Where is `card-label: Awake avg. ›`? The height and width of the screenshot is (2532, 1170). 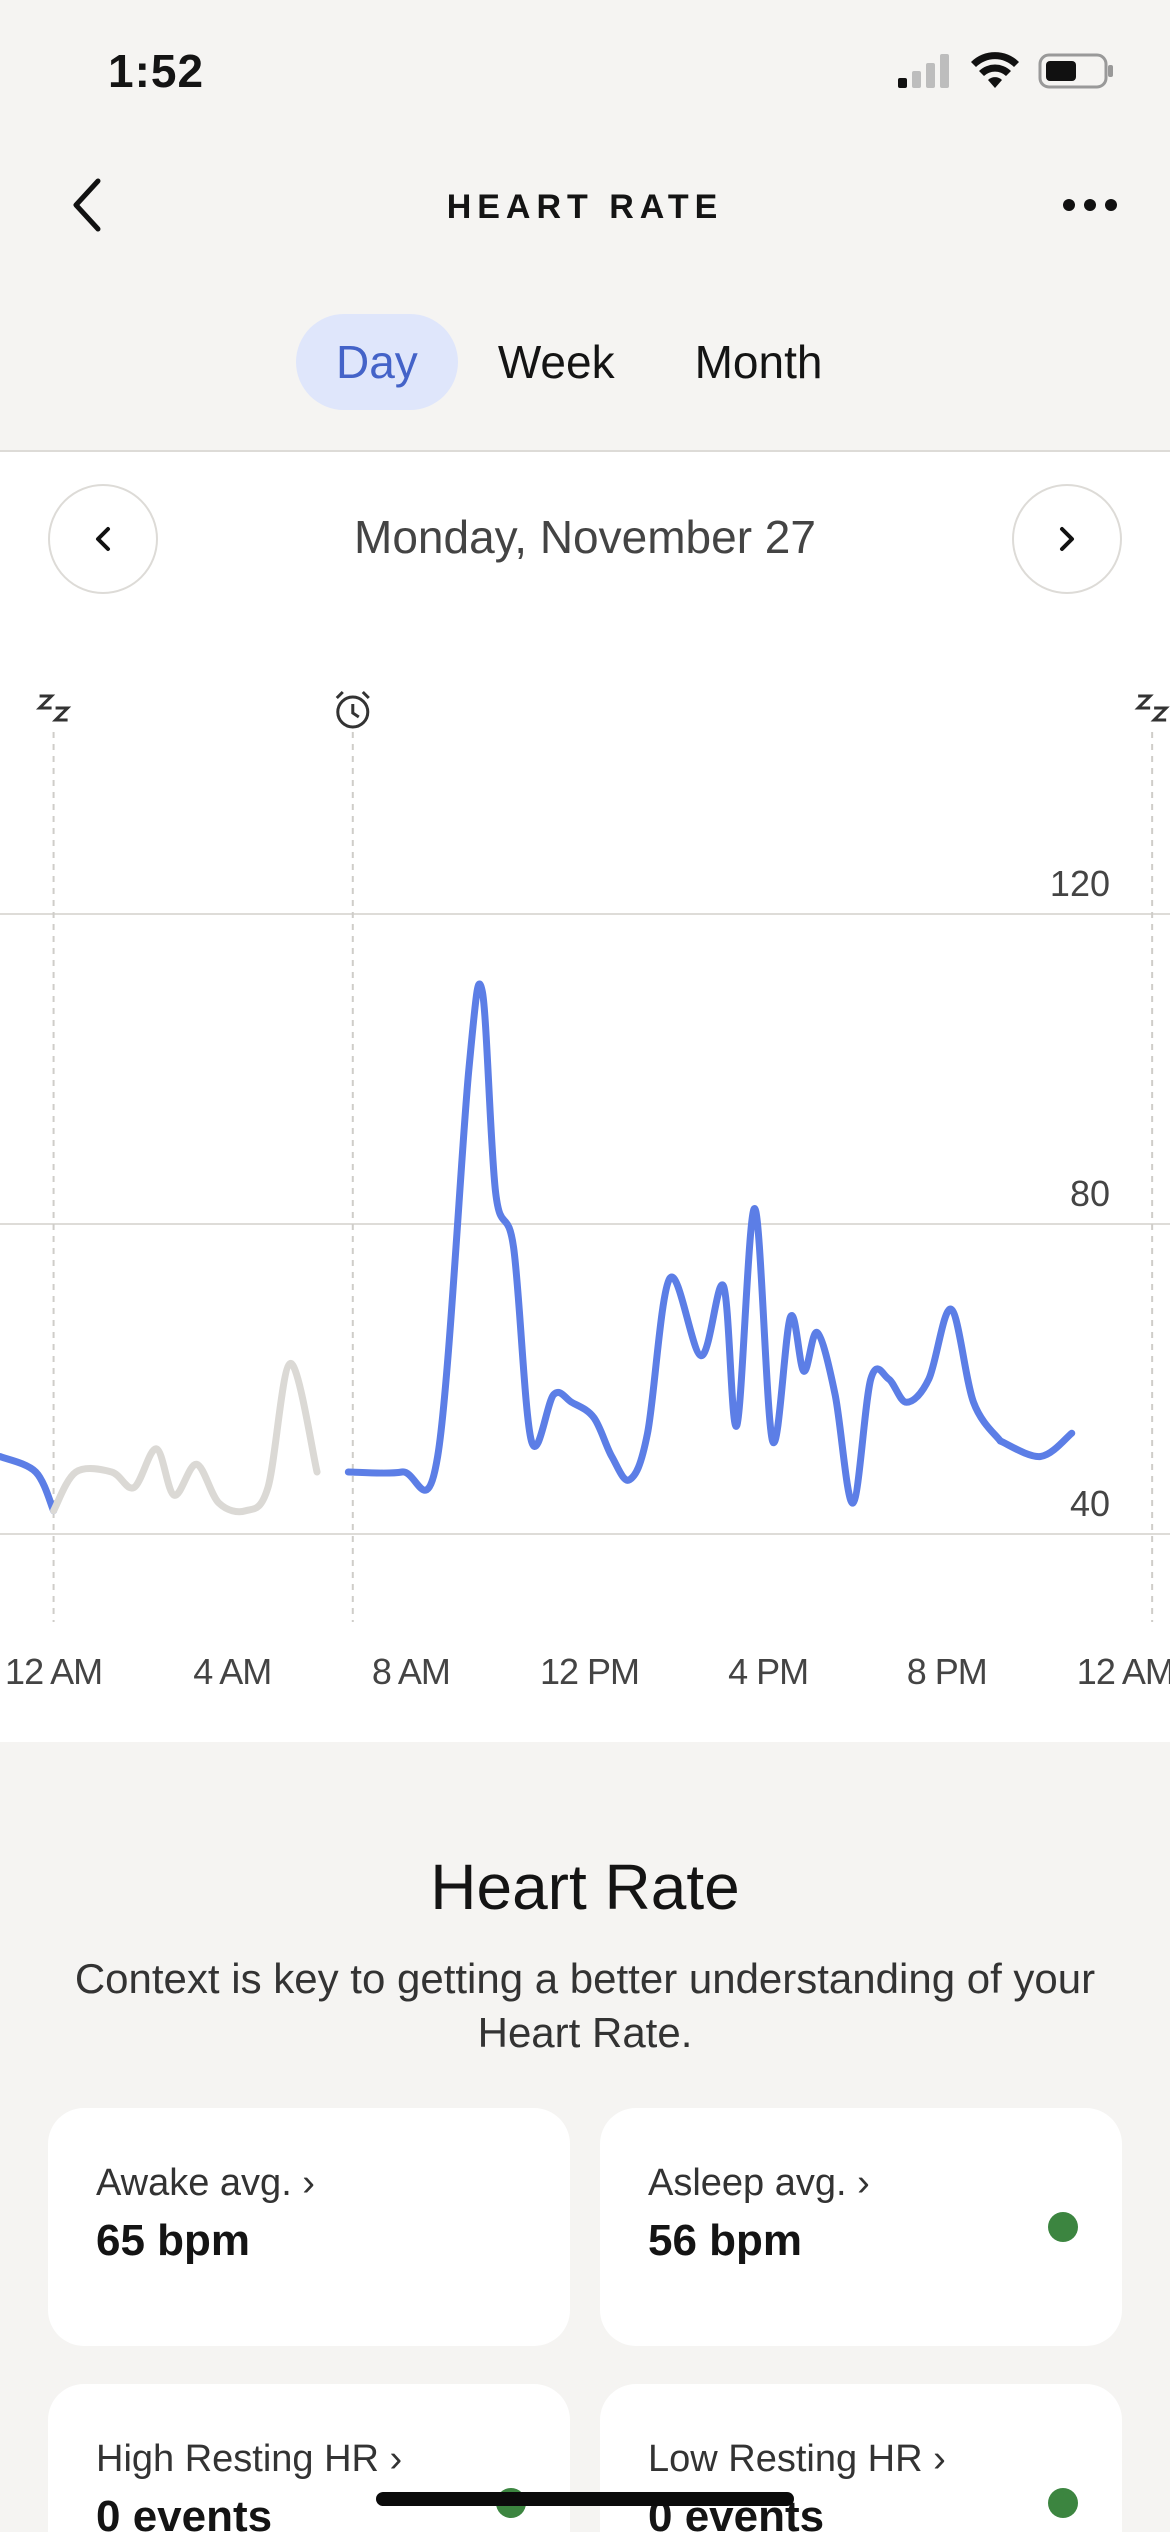 card-label: Awake avg. › is located at coordinates (205, 2183).